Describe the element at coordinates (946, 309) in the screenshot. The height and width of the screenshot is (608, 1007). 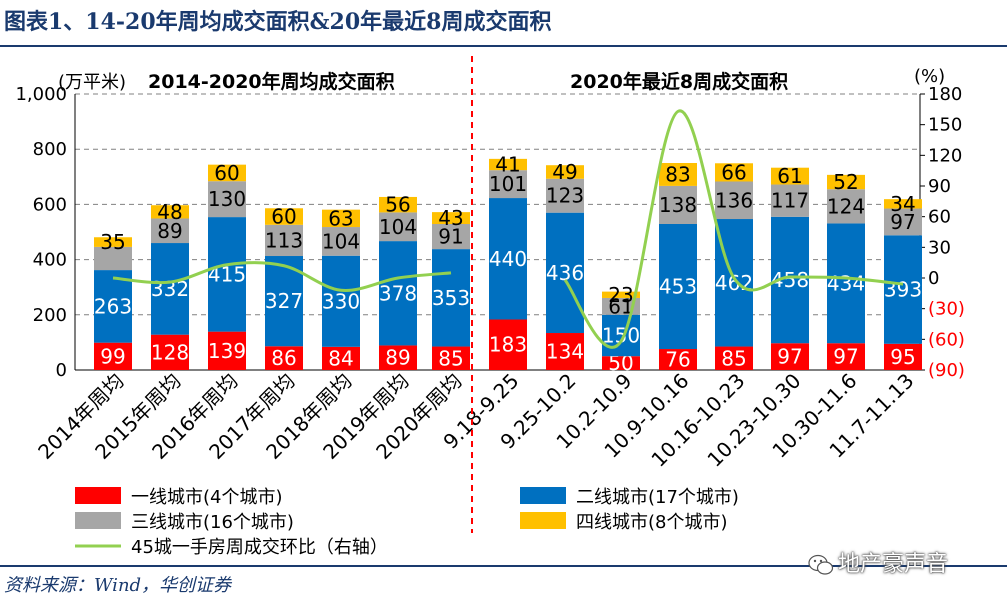
I see `right-axis-tick: (30)` at that location.